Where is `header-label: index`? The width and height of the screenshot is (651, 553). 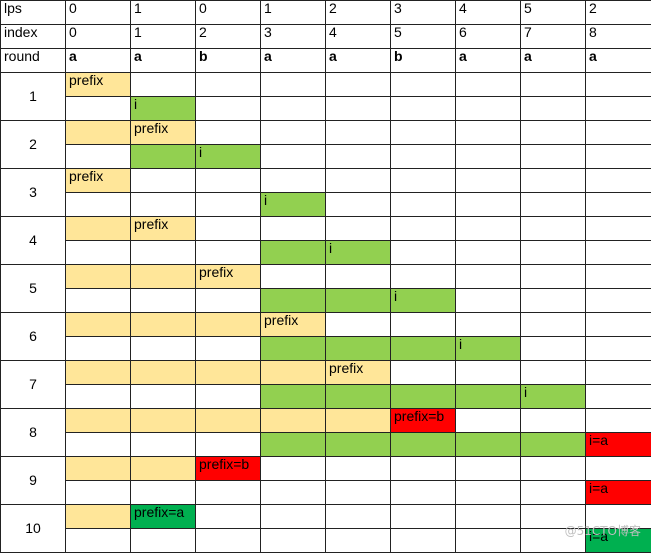
header-label: index is located at coordinates (33, 36).